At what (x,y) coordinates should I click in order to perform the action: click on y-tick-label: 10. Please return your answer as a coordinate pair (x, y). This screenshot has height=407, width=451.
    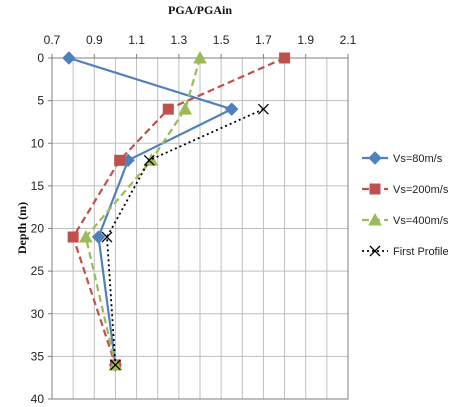
    Looking at the image, I should click on (38, 143).